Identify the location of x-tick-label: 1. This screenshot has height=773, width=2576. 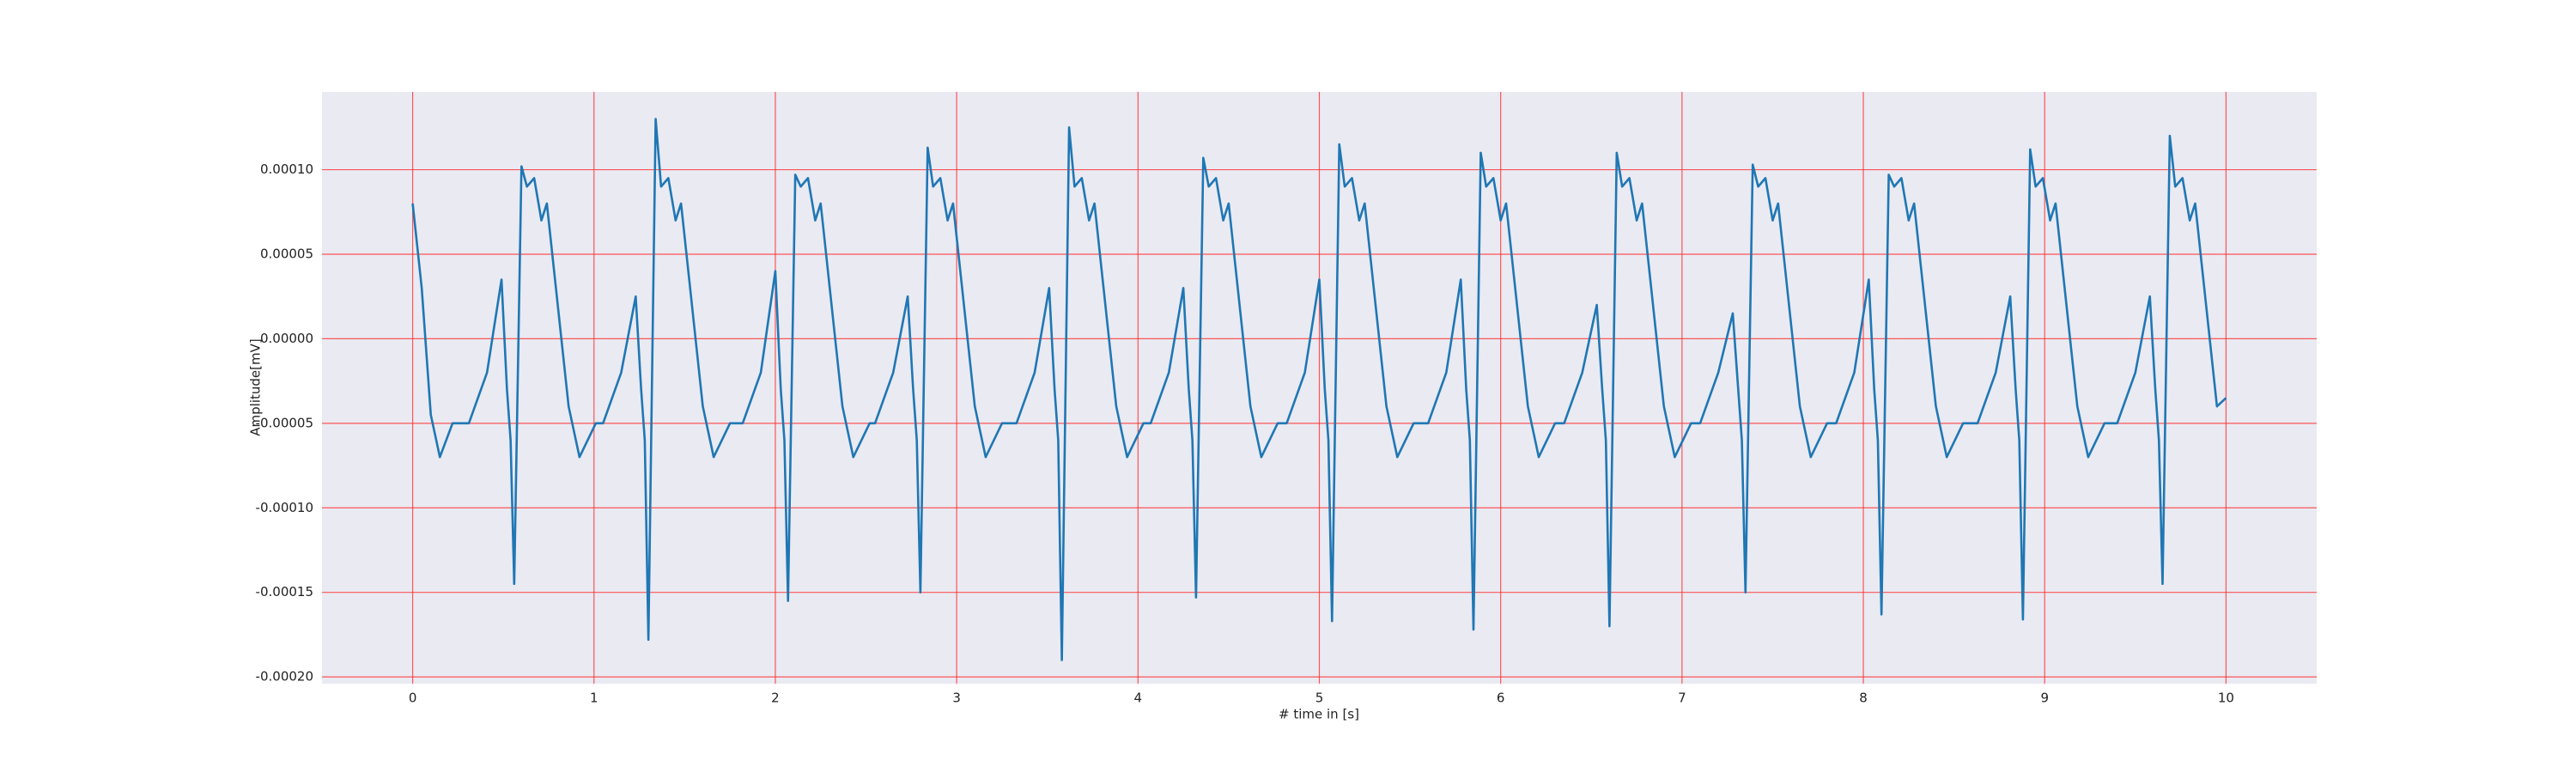
(594, 698).